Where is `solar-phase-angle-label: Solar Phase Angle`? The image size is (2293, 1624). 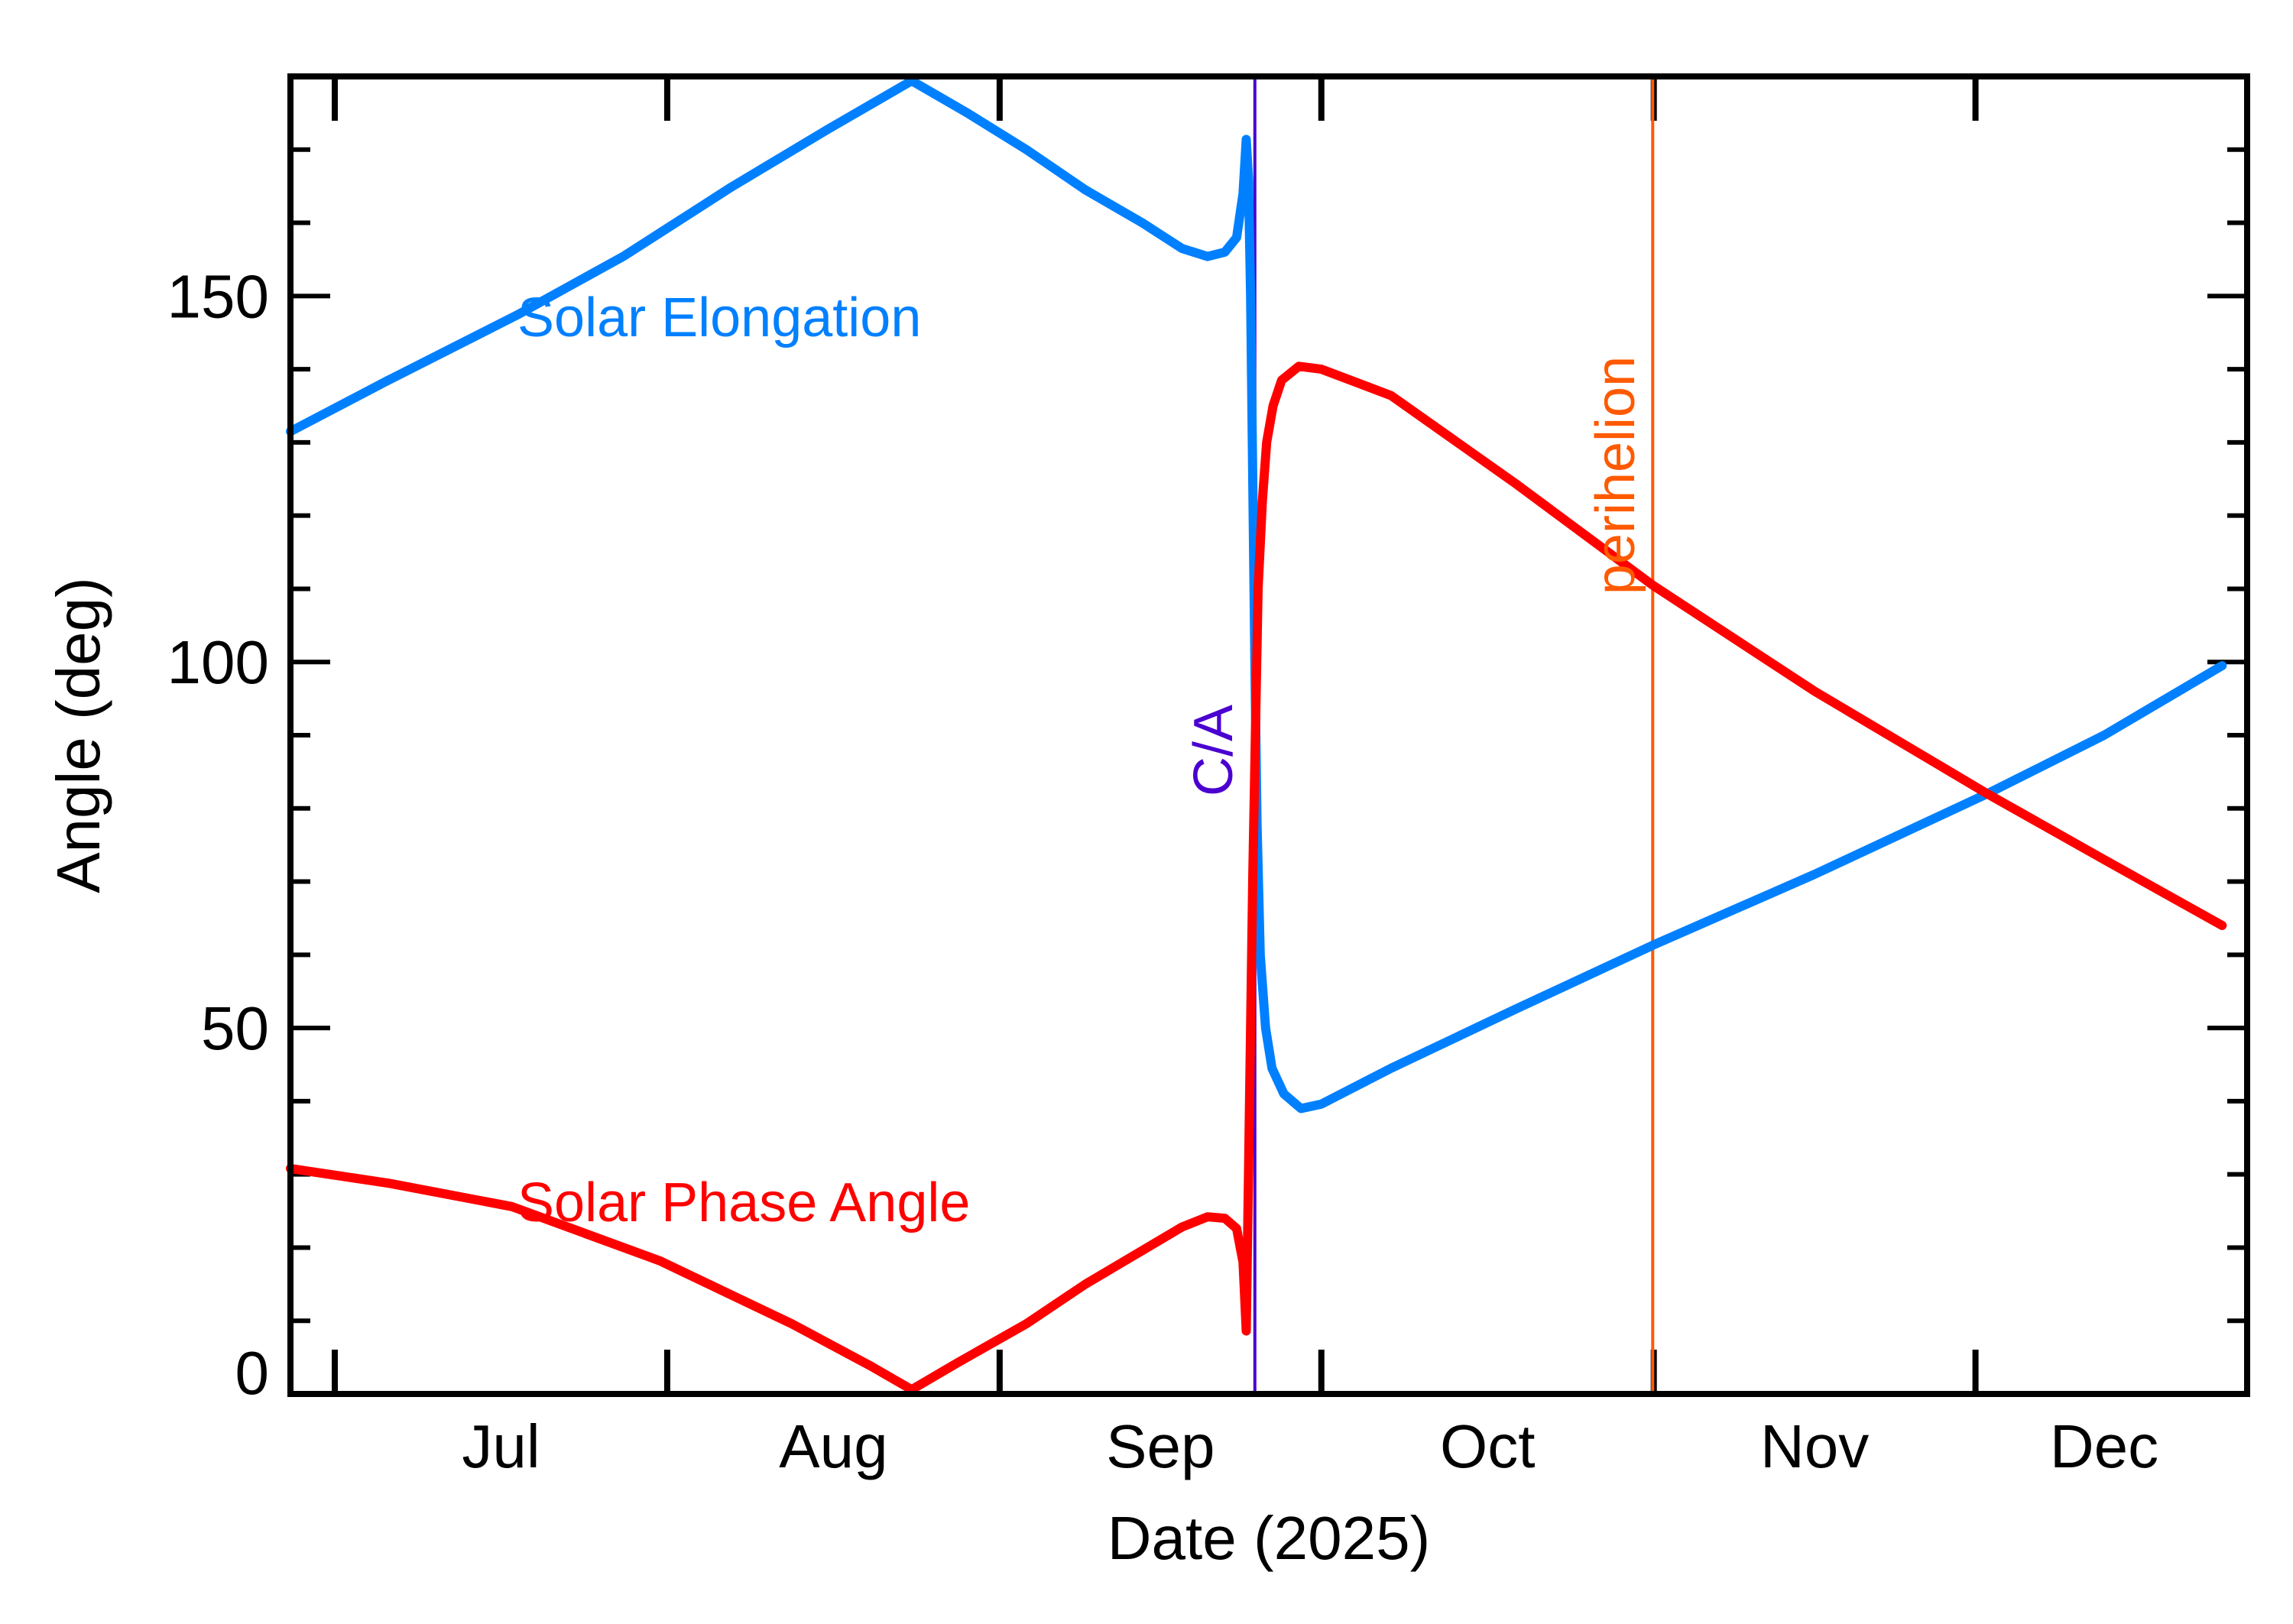
solar-phase-angle-label: Solar Phase Angle is located at coordinates (743, 1202).